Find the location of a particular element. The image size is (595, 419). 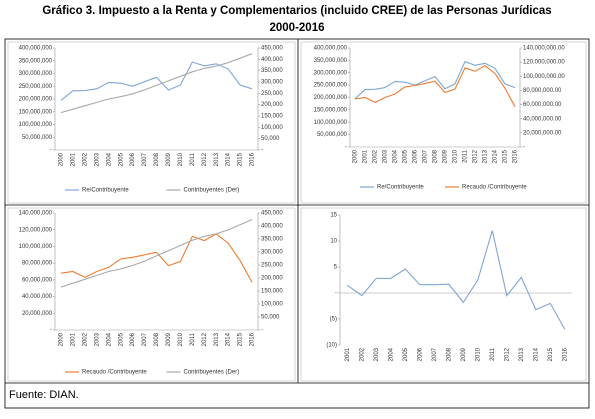

y-tick-label: 400,000,000 is located at coordinates (331, 49).